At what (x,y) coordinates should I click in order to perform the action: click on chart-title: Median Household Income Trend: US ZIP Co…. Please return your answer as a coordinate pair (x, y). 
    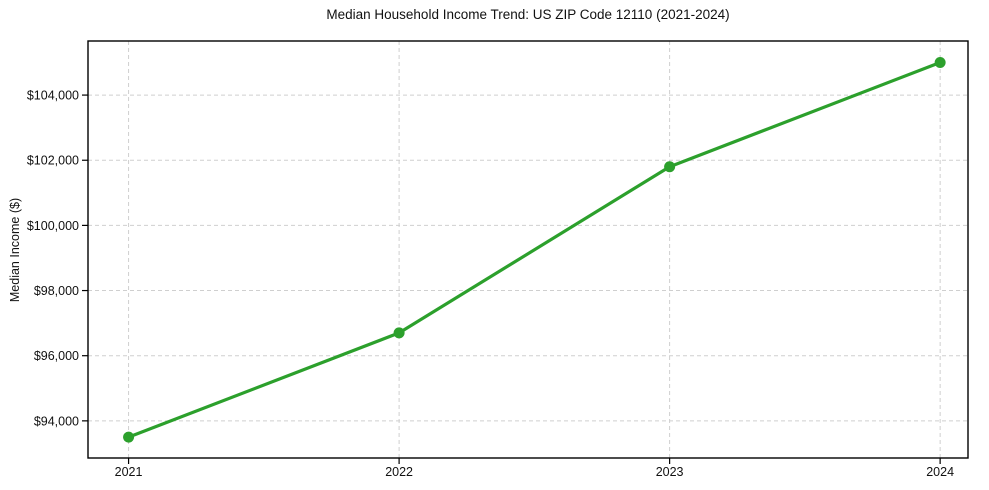
    Looking at the image, I should click on (528, 14).